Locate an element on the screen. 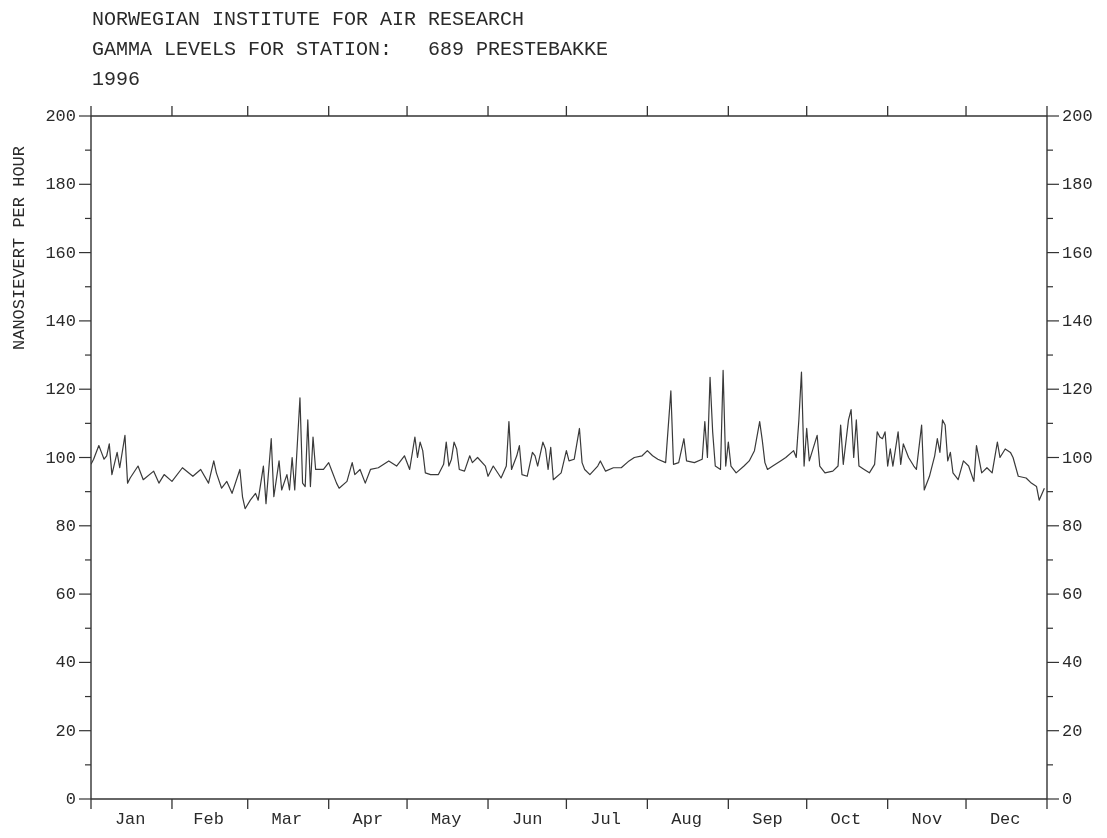 This screenshot has height=838, width=1107. y-tick-label: 120 is located at coordinates (60, 389).